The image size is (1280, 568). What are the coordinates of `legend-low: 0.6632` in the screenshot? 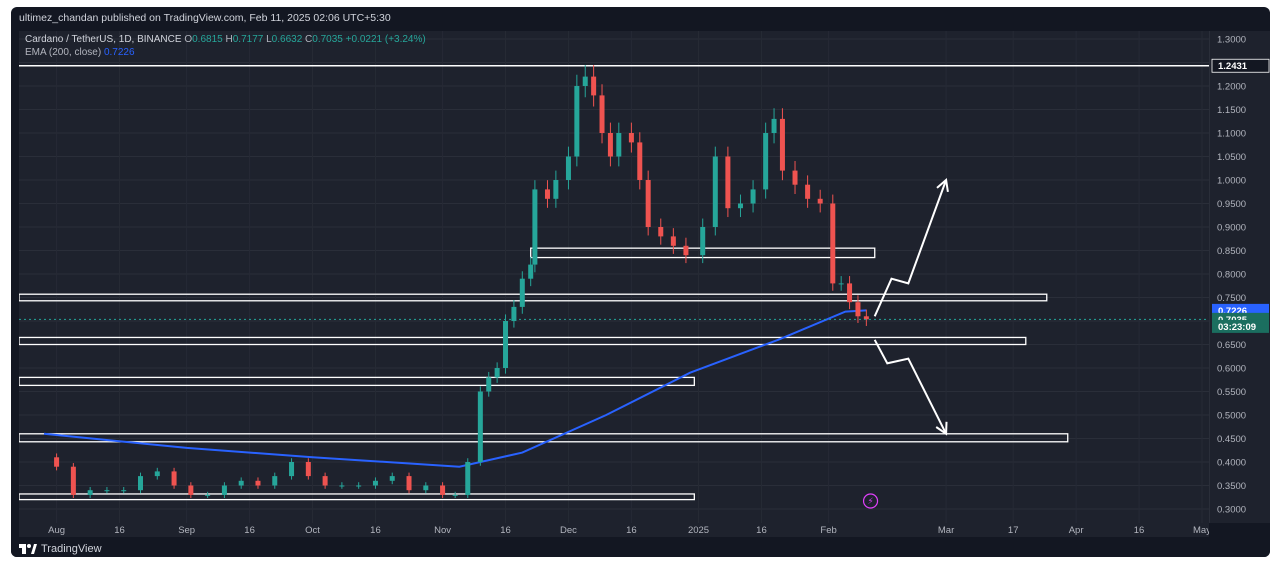 It's located at (287, 39).